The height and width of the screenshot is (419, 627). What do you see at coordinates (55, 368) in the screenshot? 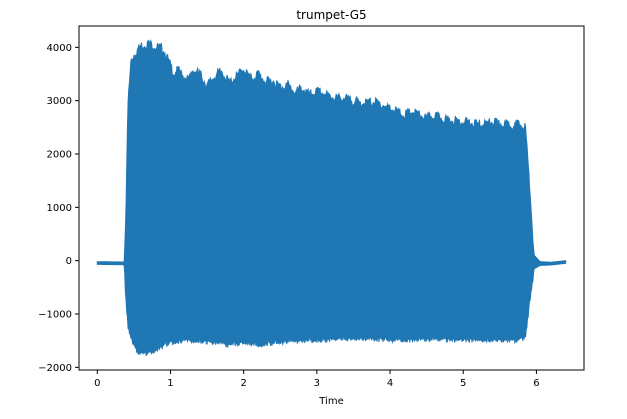
I see `y-tick-label: −2000` at bounding box center [55, 368].